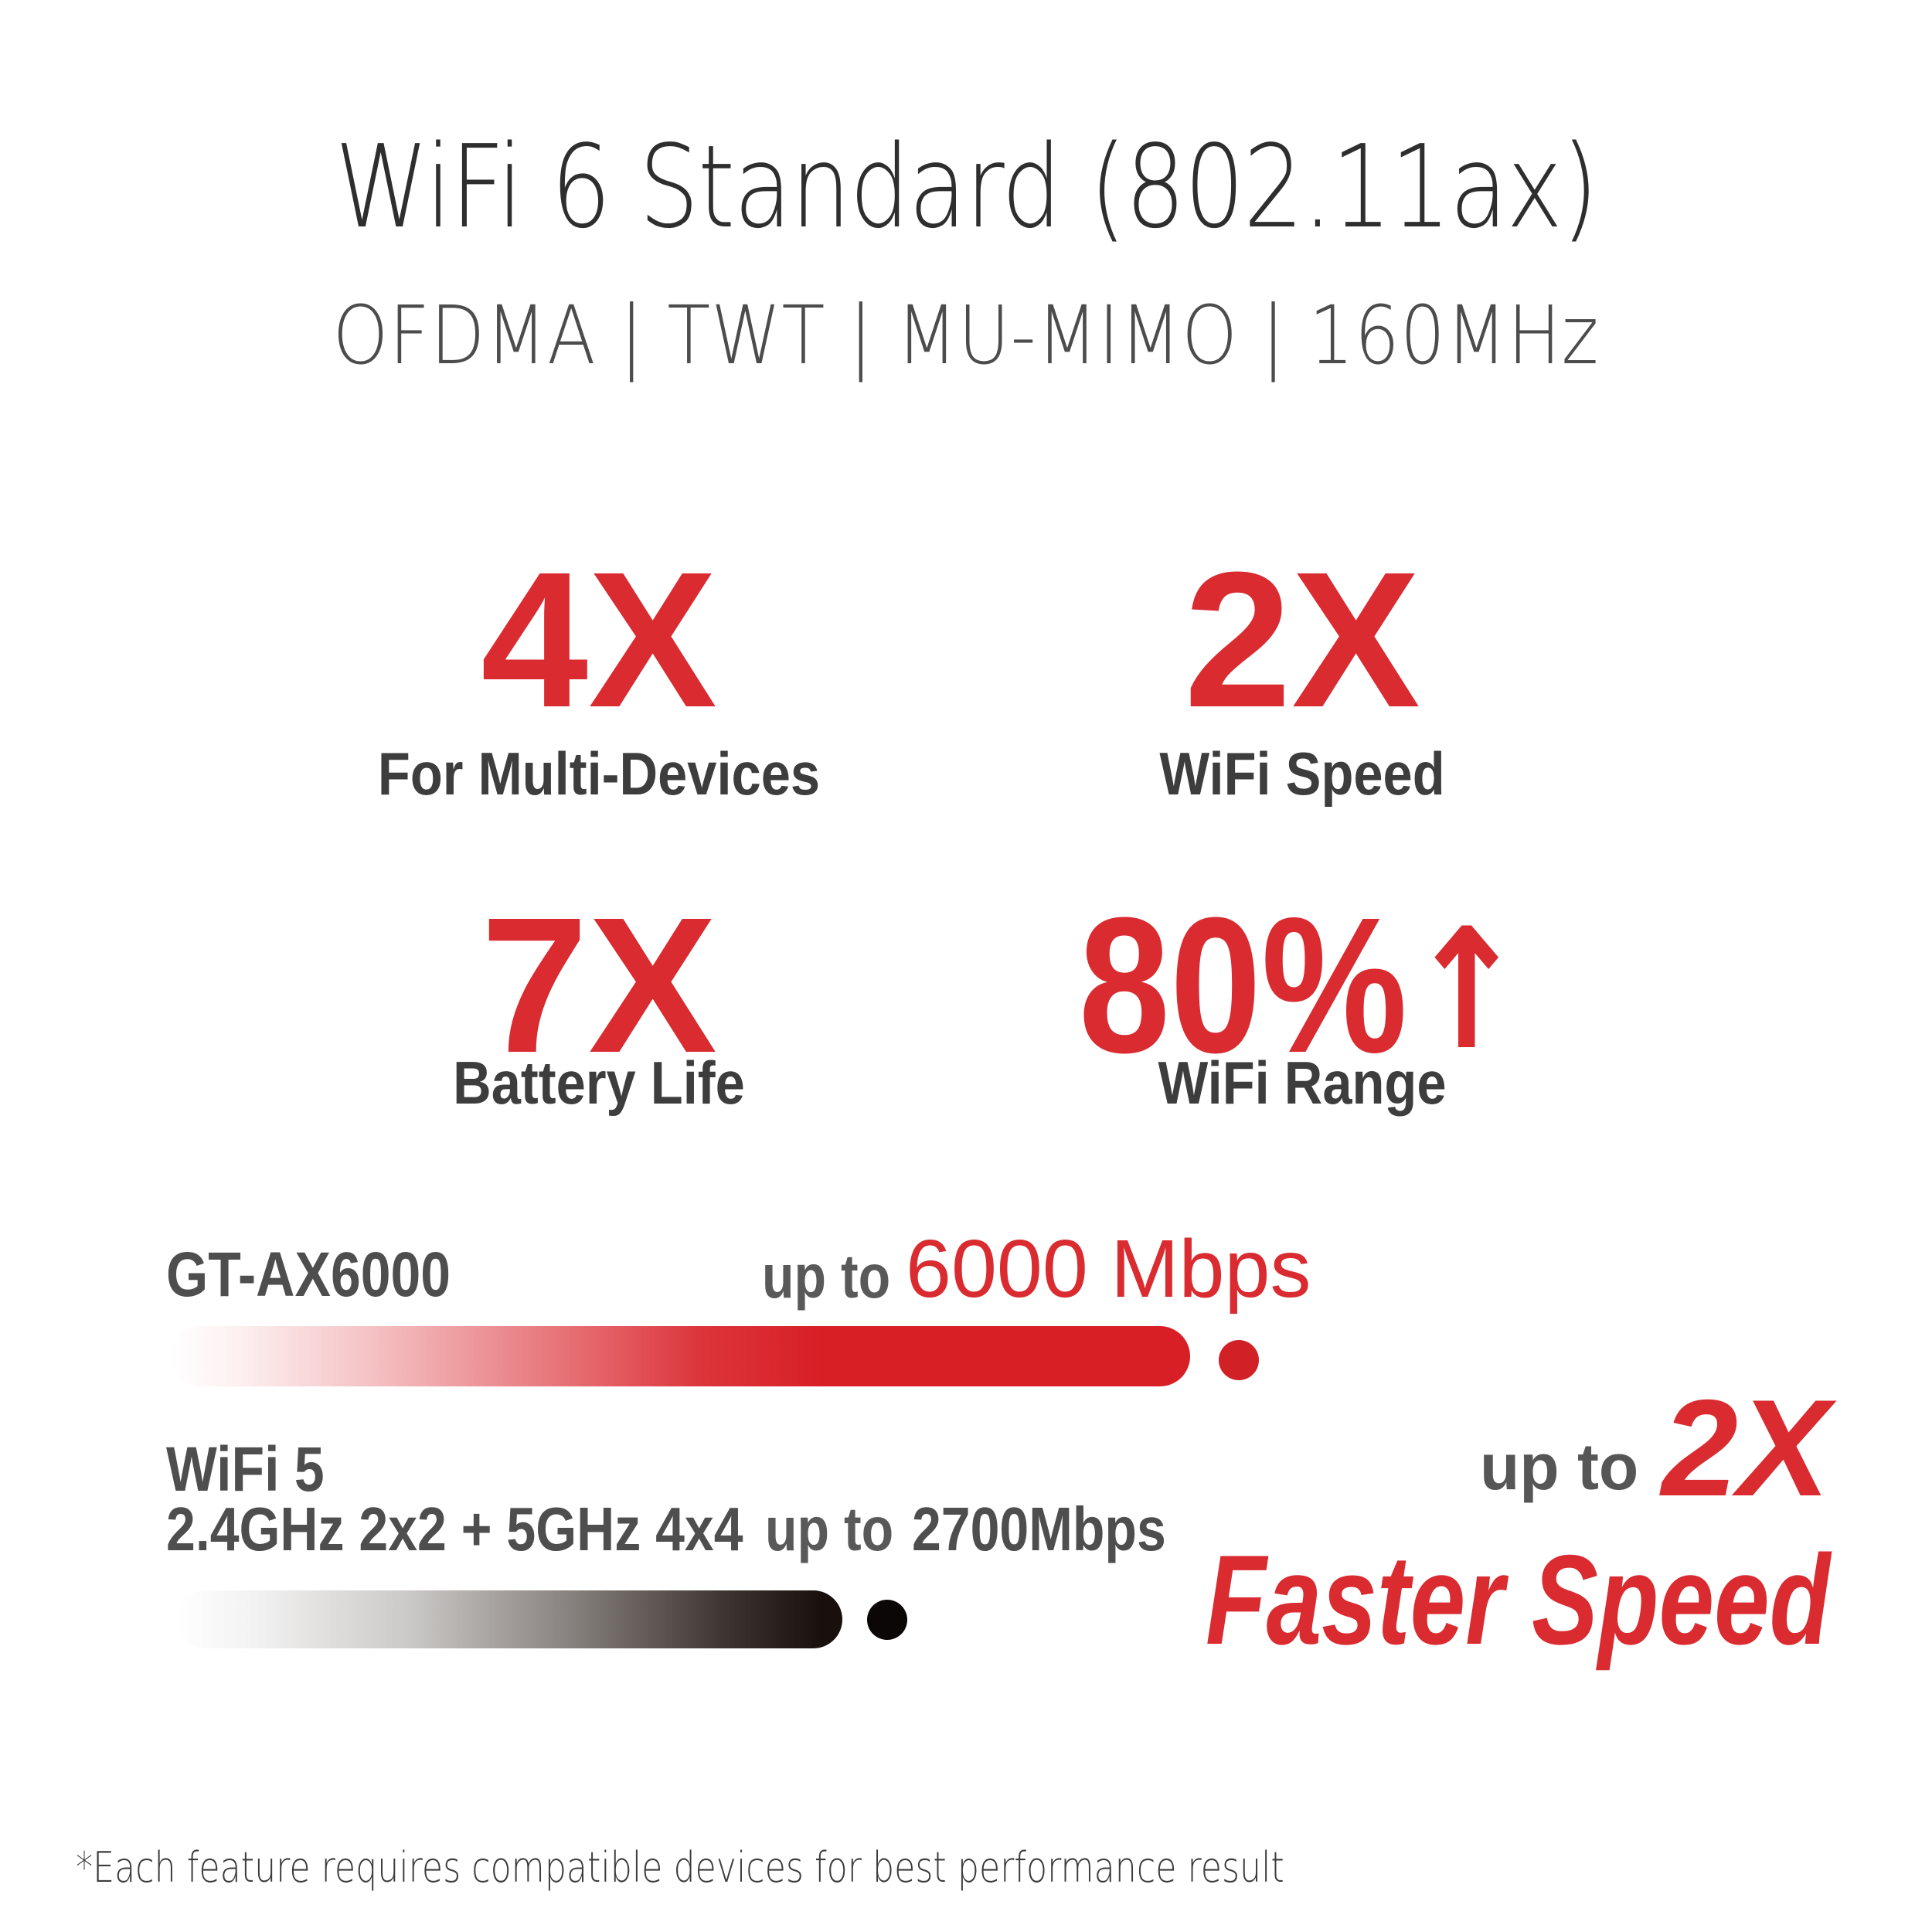 The width and height of the screenshot is (1932, 1932). I want to click on stat-battery-life-label: Battery Life, so click(599, 1083).